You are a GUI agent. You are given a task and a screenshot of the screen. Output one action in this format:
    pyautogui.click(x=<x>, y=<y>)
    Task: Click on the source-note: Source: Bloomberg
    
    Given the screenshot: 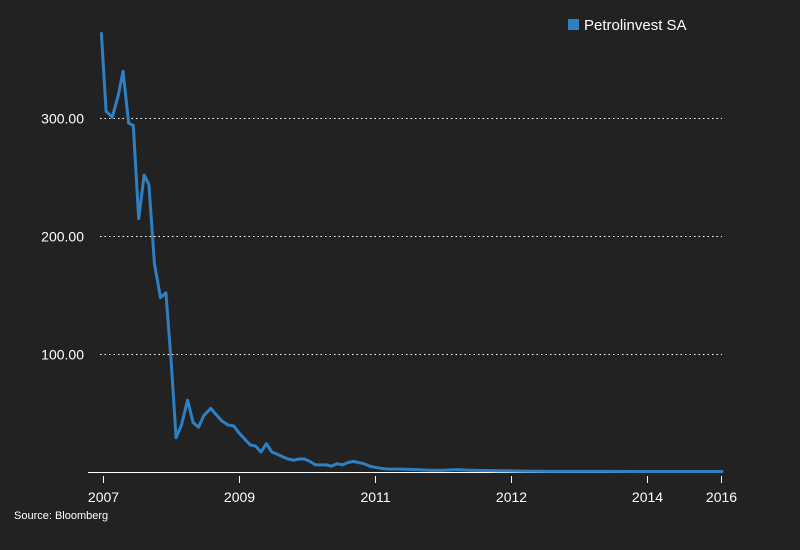 What is the action you would take?
    pyautogui.click(x=61, y=516)
    